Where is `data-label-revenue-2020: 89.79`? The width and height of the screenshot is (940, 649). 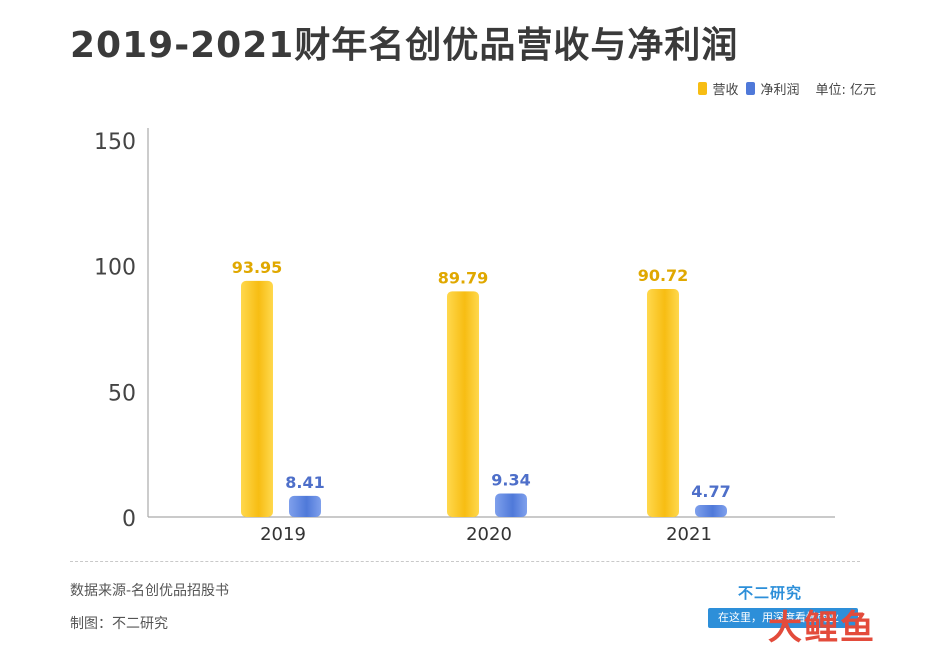 data-label-revenue-2020: 89.79 is located at coordinates (463, 277).